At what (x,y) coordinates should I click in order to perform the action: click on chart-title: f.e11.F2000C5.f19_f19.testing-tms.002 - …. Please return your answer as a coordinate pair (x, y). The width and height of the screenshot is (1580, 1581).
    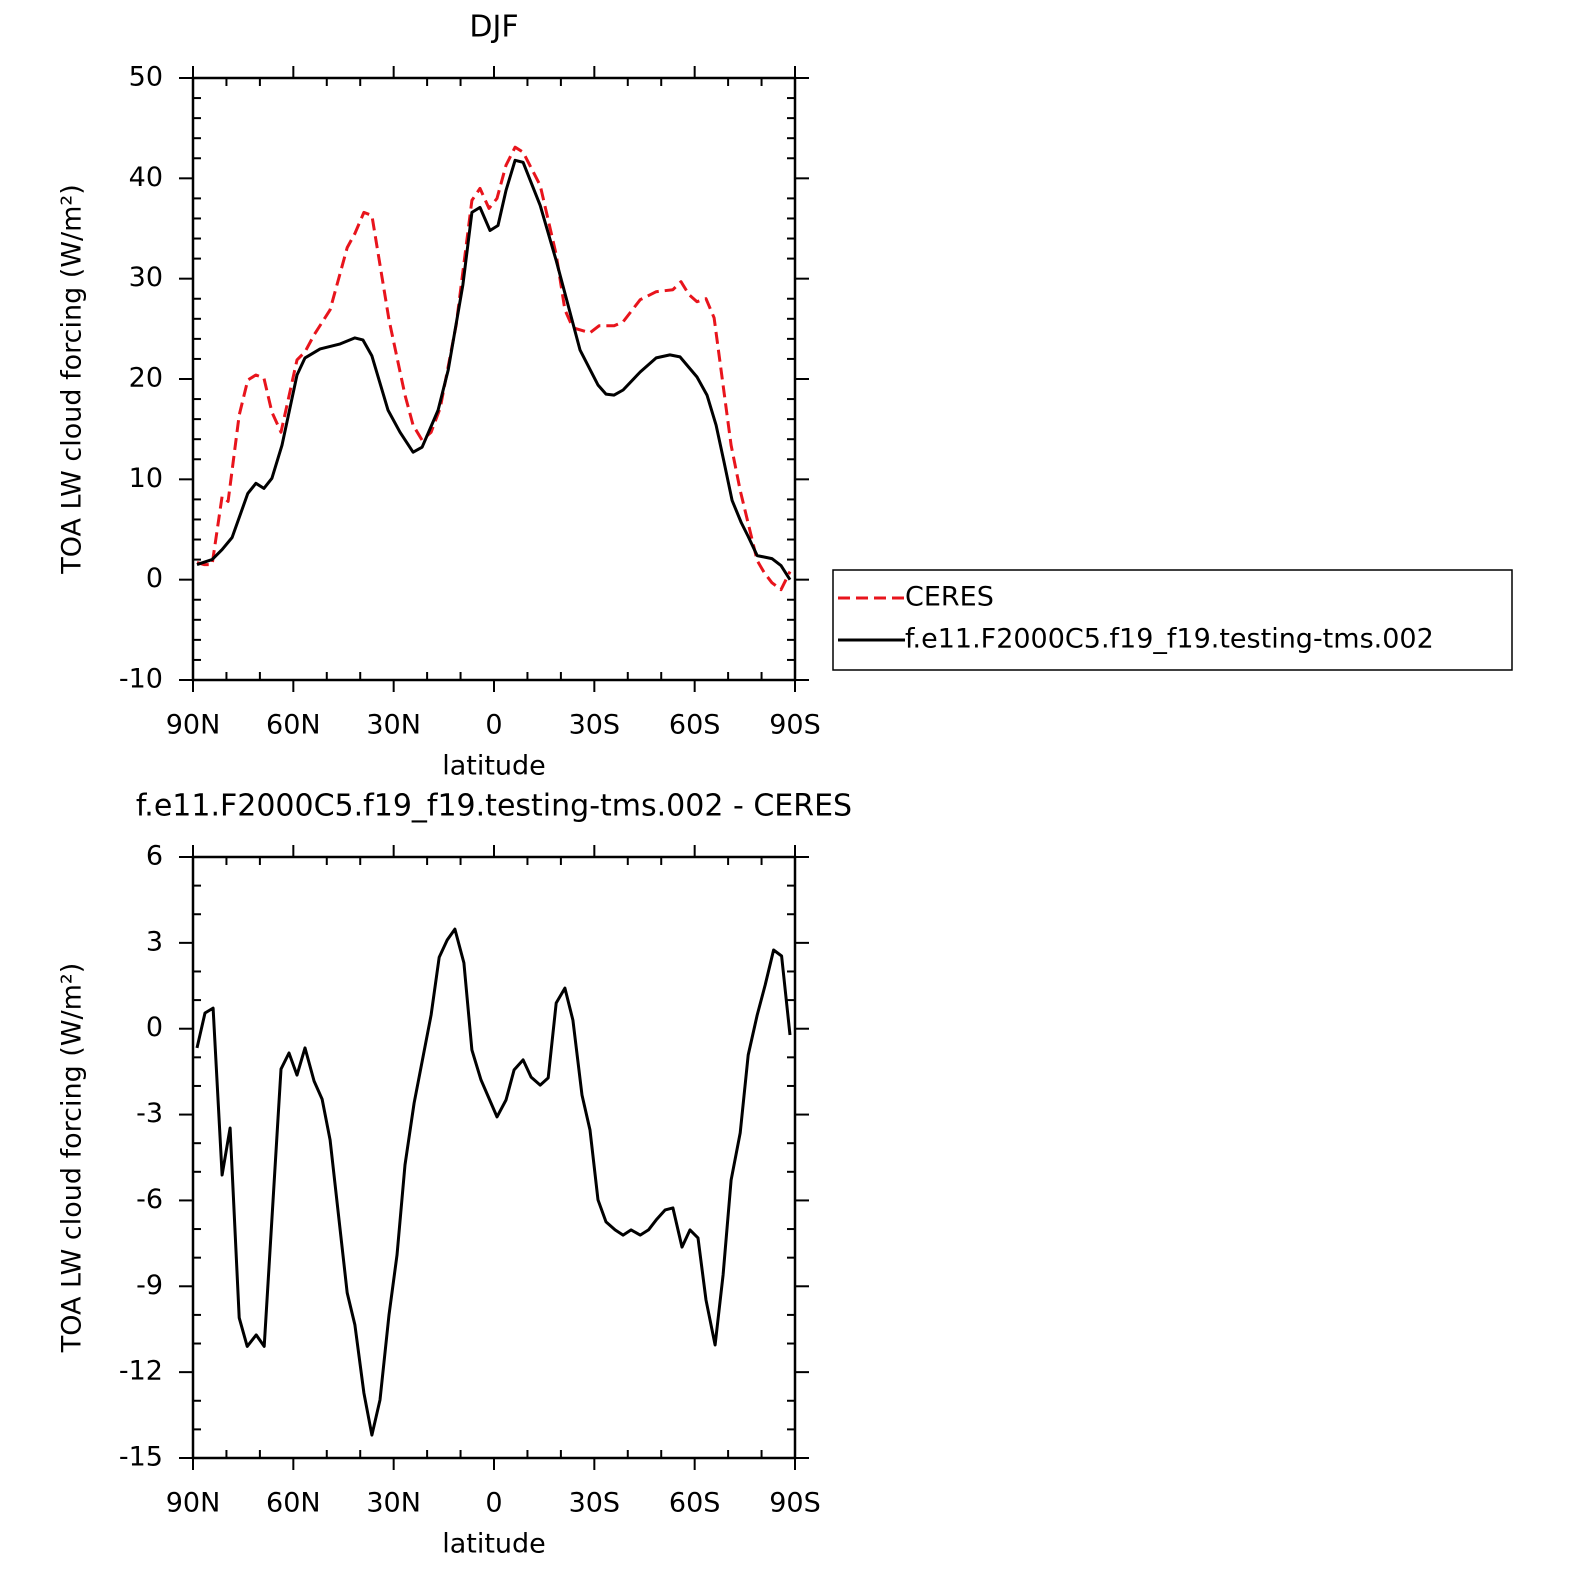
    Looking at the image, I should click on (494, 806).